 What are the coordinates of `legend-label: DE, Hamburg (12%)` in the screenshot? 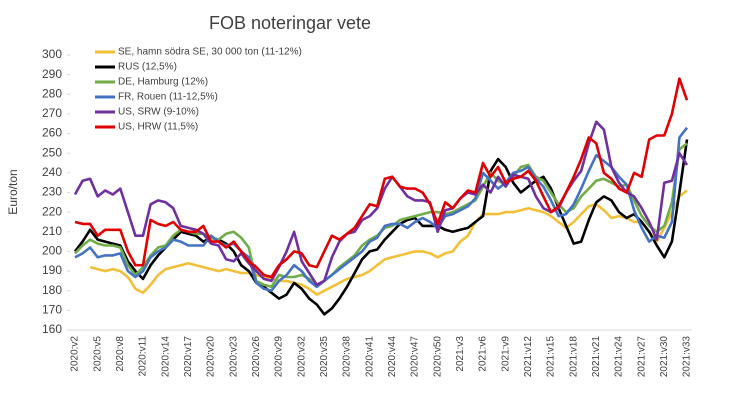 It's located at (163, 82).